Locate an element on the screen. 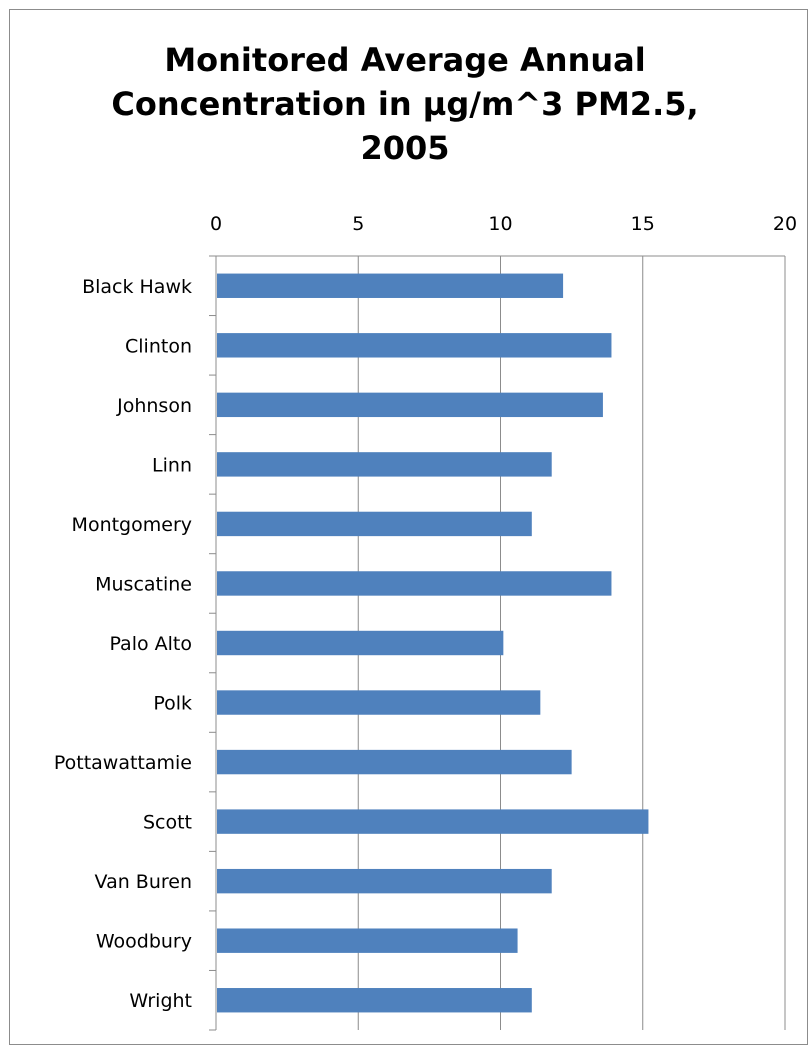 This screenshot has height=1047, width=810. chart-title-line-2: Concentration in µg/m^3 PM2.5, is located at coordinates (405, 104).